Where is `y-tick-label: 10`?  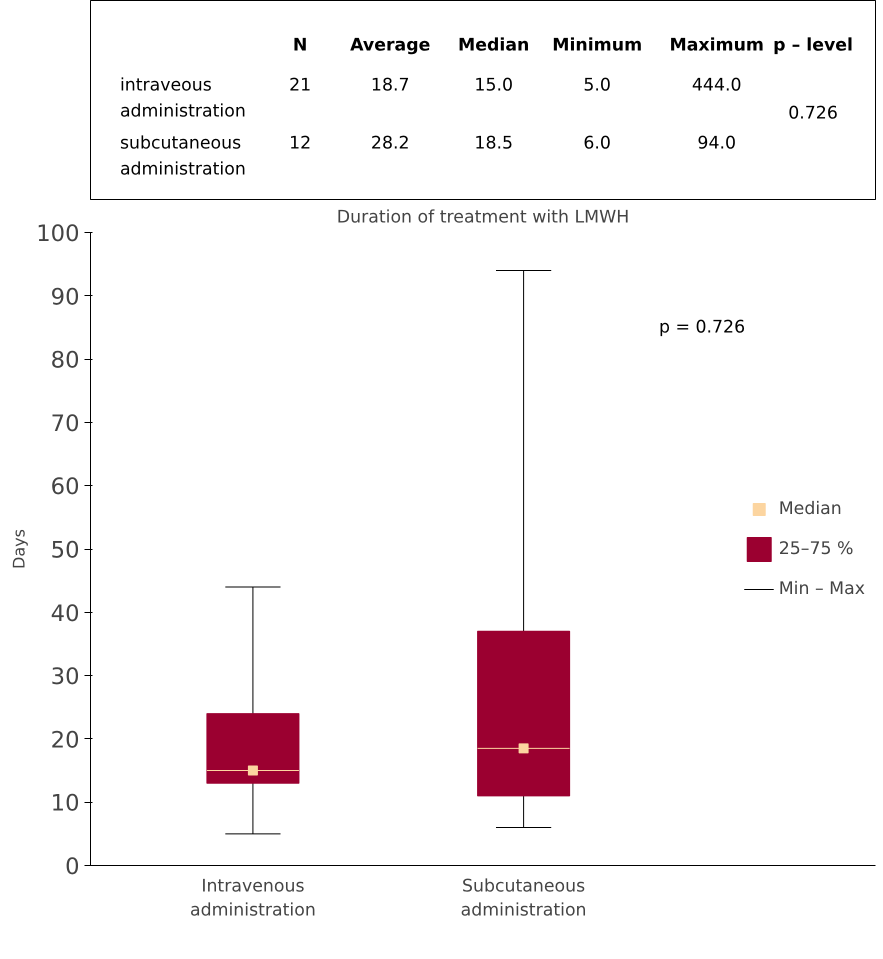 y-tick-label: 10 is located at coordinates (65, 803).